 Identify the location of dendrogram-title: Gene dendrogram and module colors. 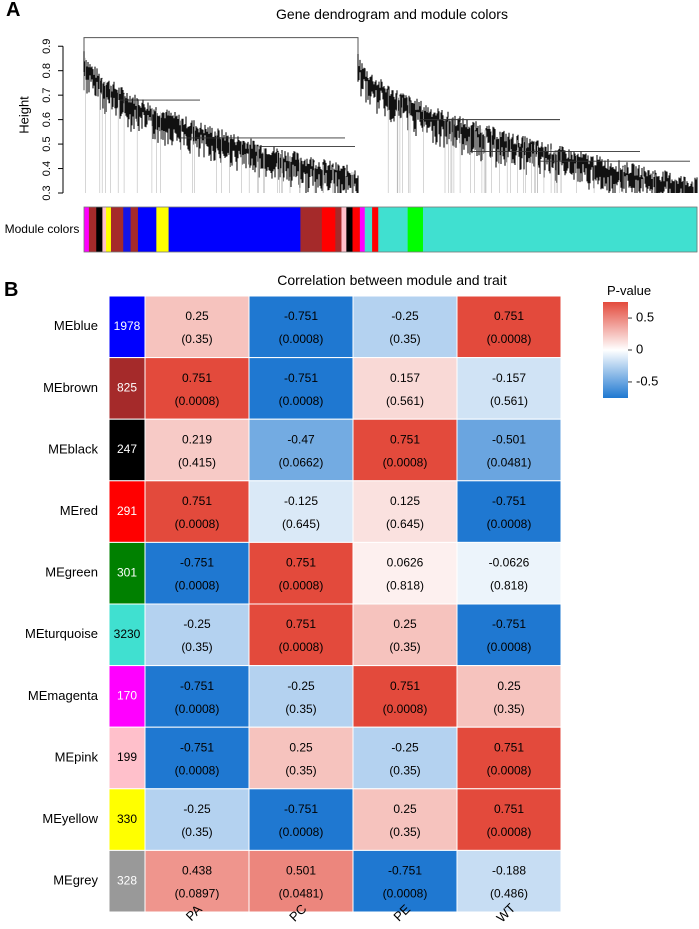
(392, 14).